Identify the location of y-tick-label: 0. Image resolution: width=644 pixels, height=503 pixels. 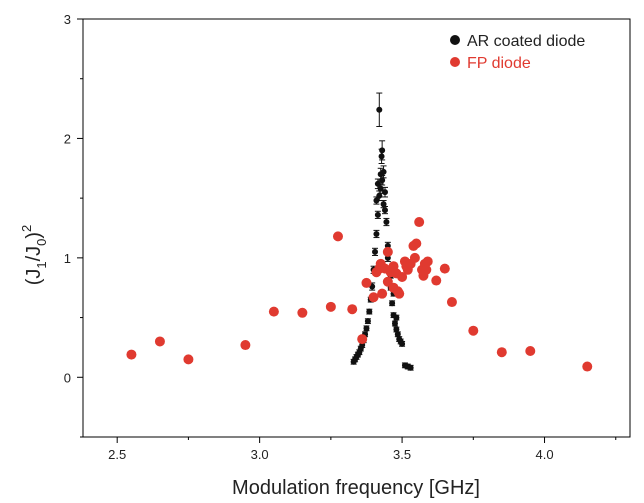
(67, 377).